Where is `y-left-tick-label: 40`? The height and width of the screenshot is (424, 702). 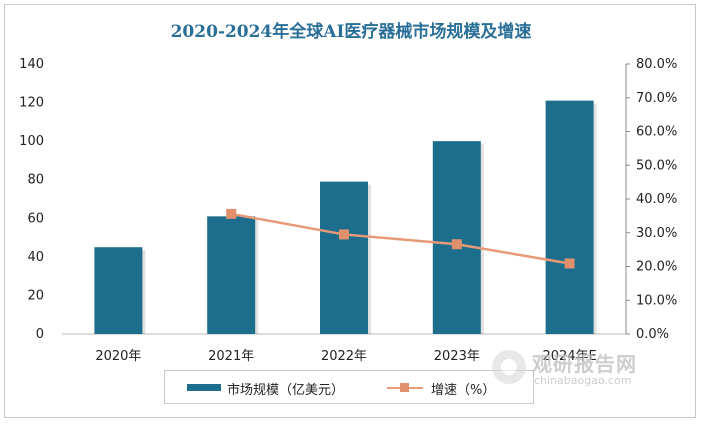 y-left-tick-label: 40 is located at coordinates (35, 257).